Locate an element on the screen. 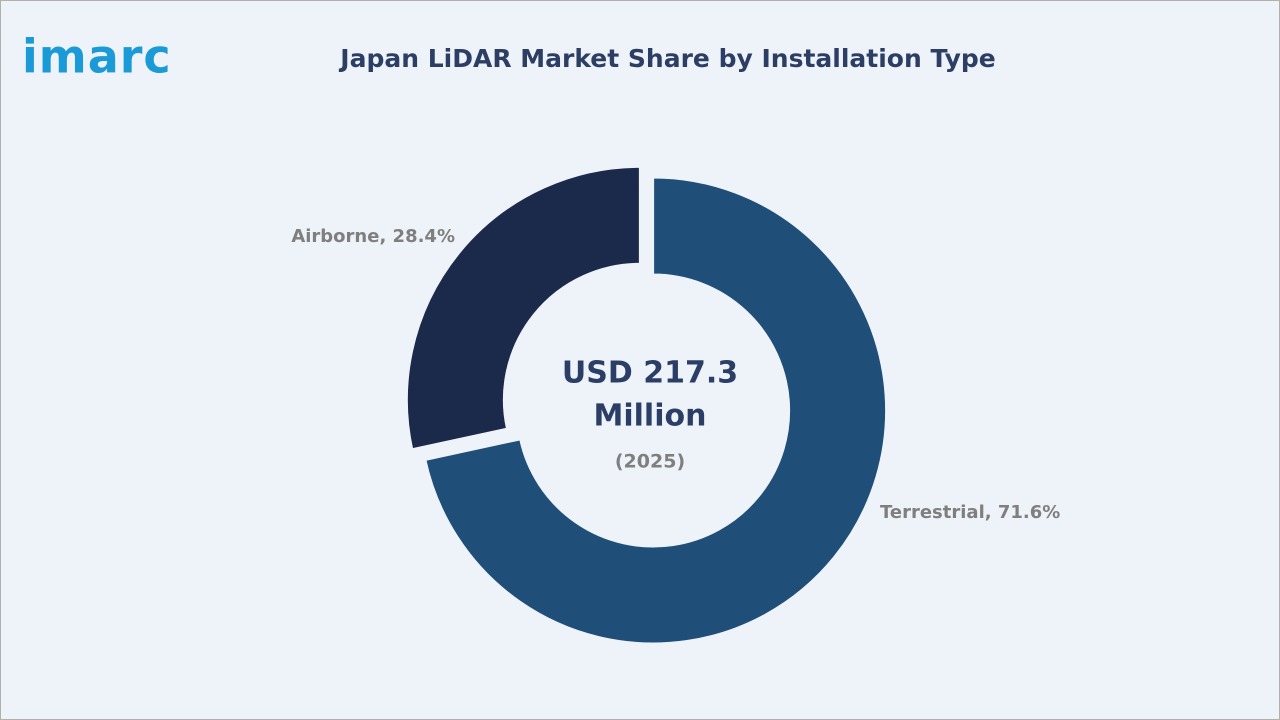  center-year: (2025) is located at coordinates (650, 462).